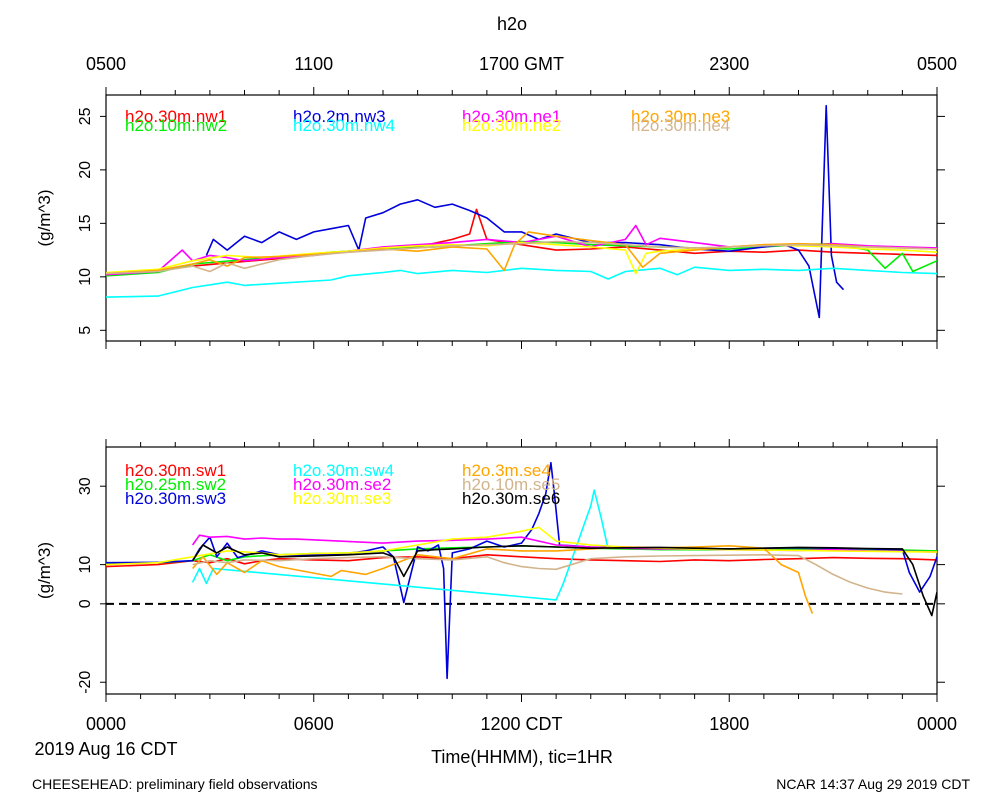  I want to click on bottom-tick-label: 1200 CDT, so click(521, 724).